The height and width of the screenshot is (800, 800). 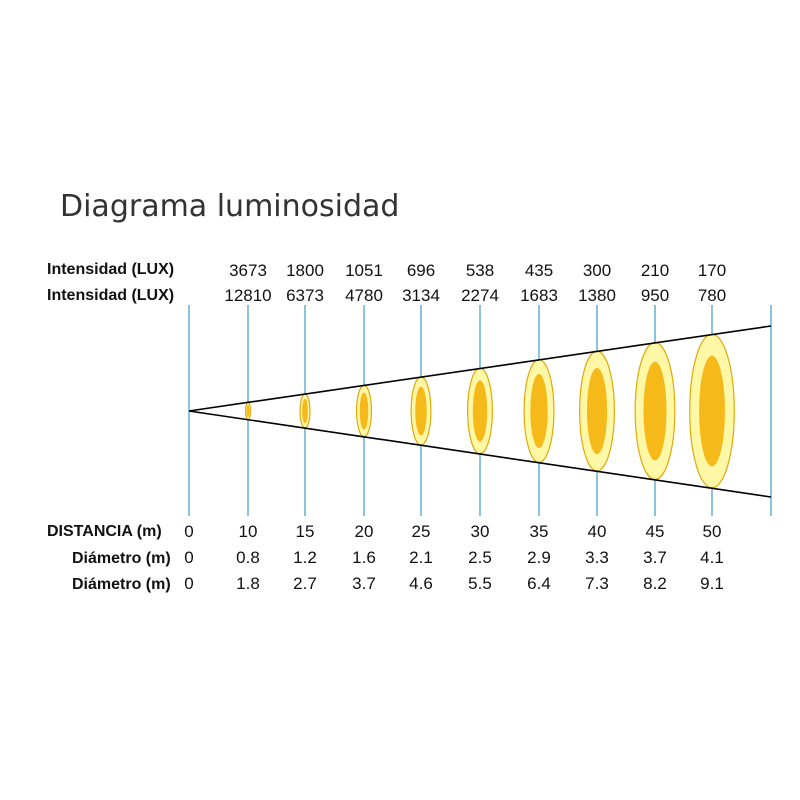 What do you see at coordinates (480, 270) in the screenshot?
I see `intensity1-value: 538` at bounding box center [480, 270].